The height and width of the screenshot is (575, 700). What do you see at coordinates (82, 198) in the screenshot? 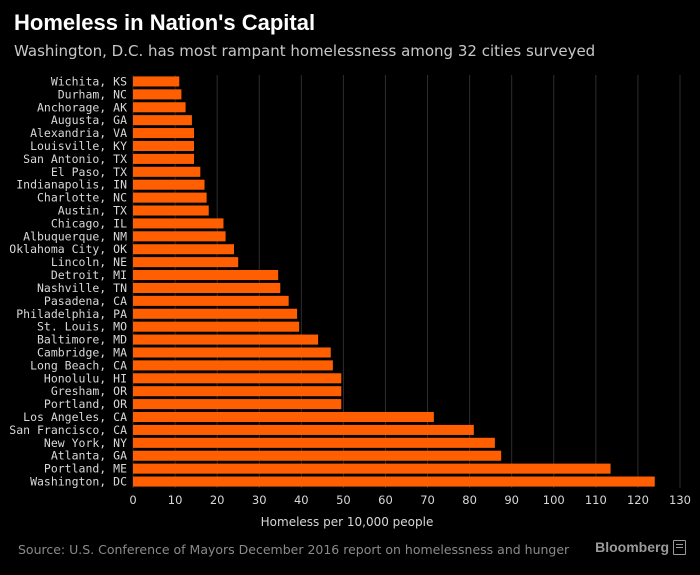
I see `category-label-9: Charlotte, NC` at bounding box center [82, 198].